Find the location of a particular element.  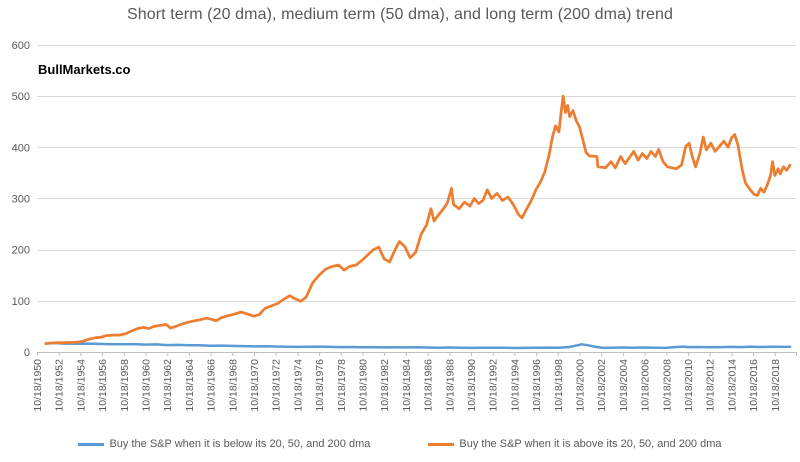

x-axis-tick-label: 10/18/1952 is located at coordinates (60, 385).